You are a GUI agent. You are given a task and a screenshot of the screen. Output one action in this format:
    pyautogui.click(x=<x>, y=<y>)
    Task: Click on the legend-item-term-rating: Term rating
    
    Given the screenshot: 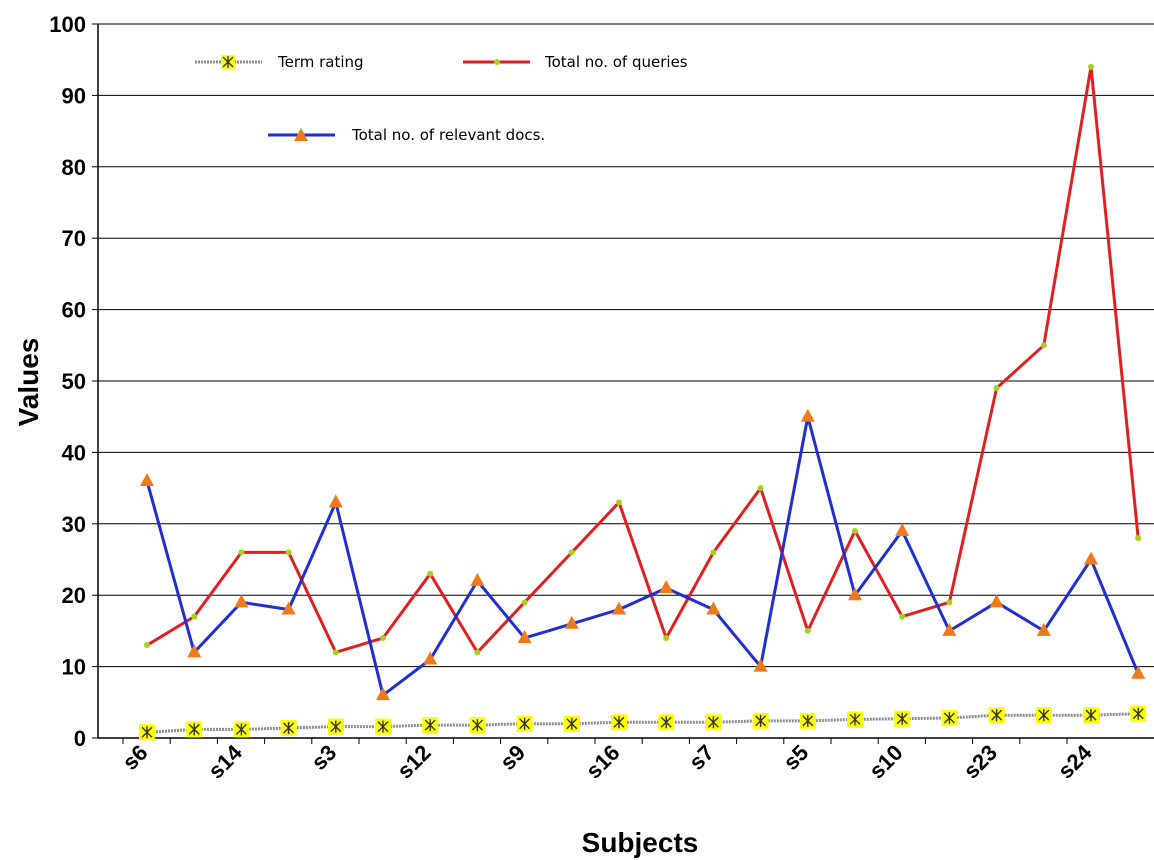 What is the action you would take?
    pyautogui.click(x=279, y=62)
    